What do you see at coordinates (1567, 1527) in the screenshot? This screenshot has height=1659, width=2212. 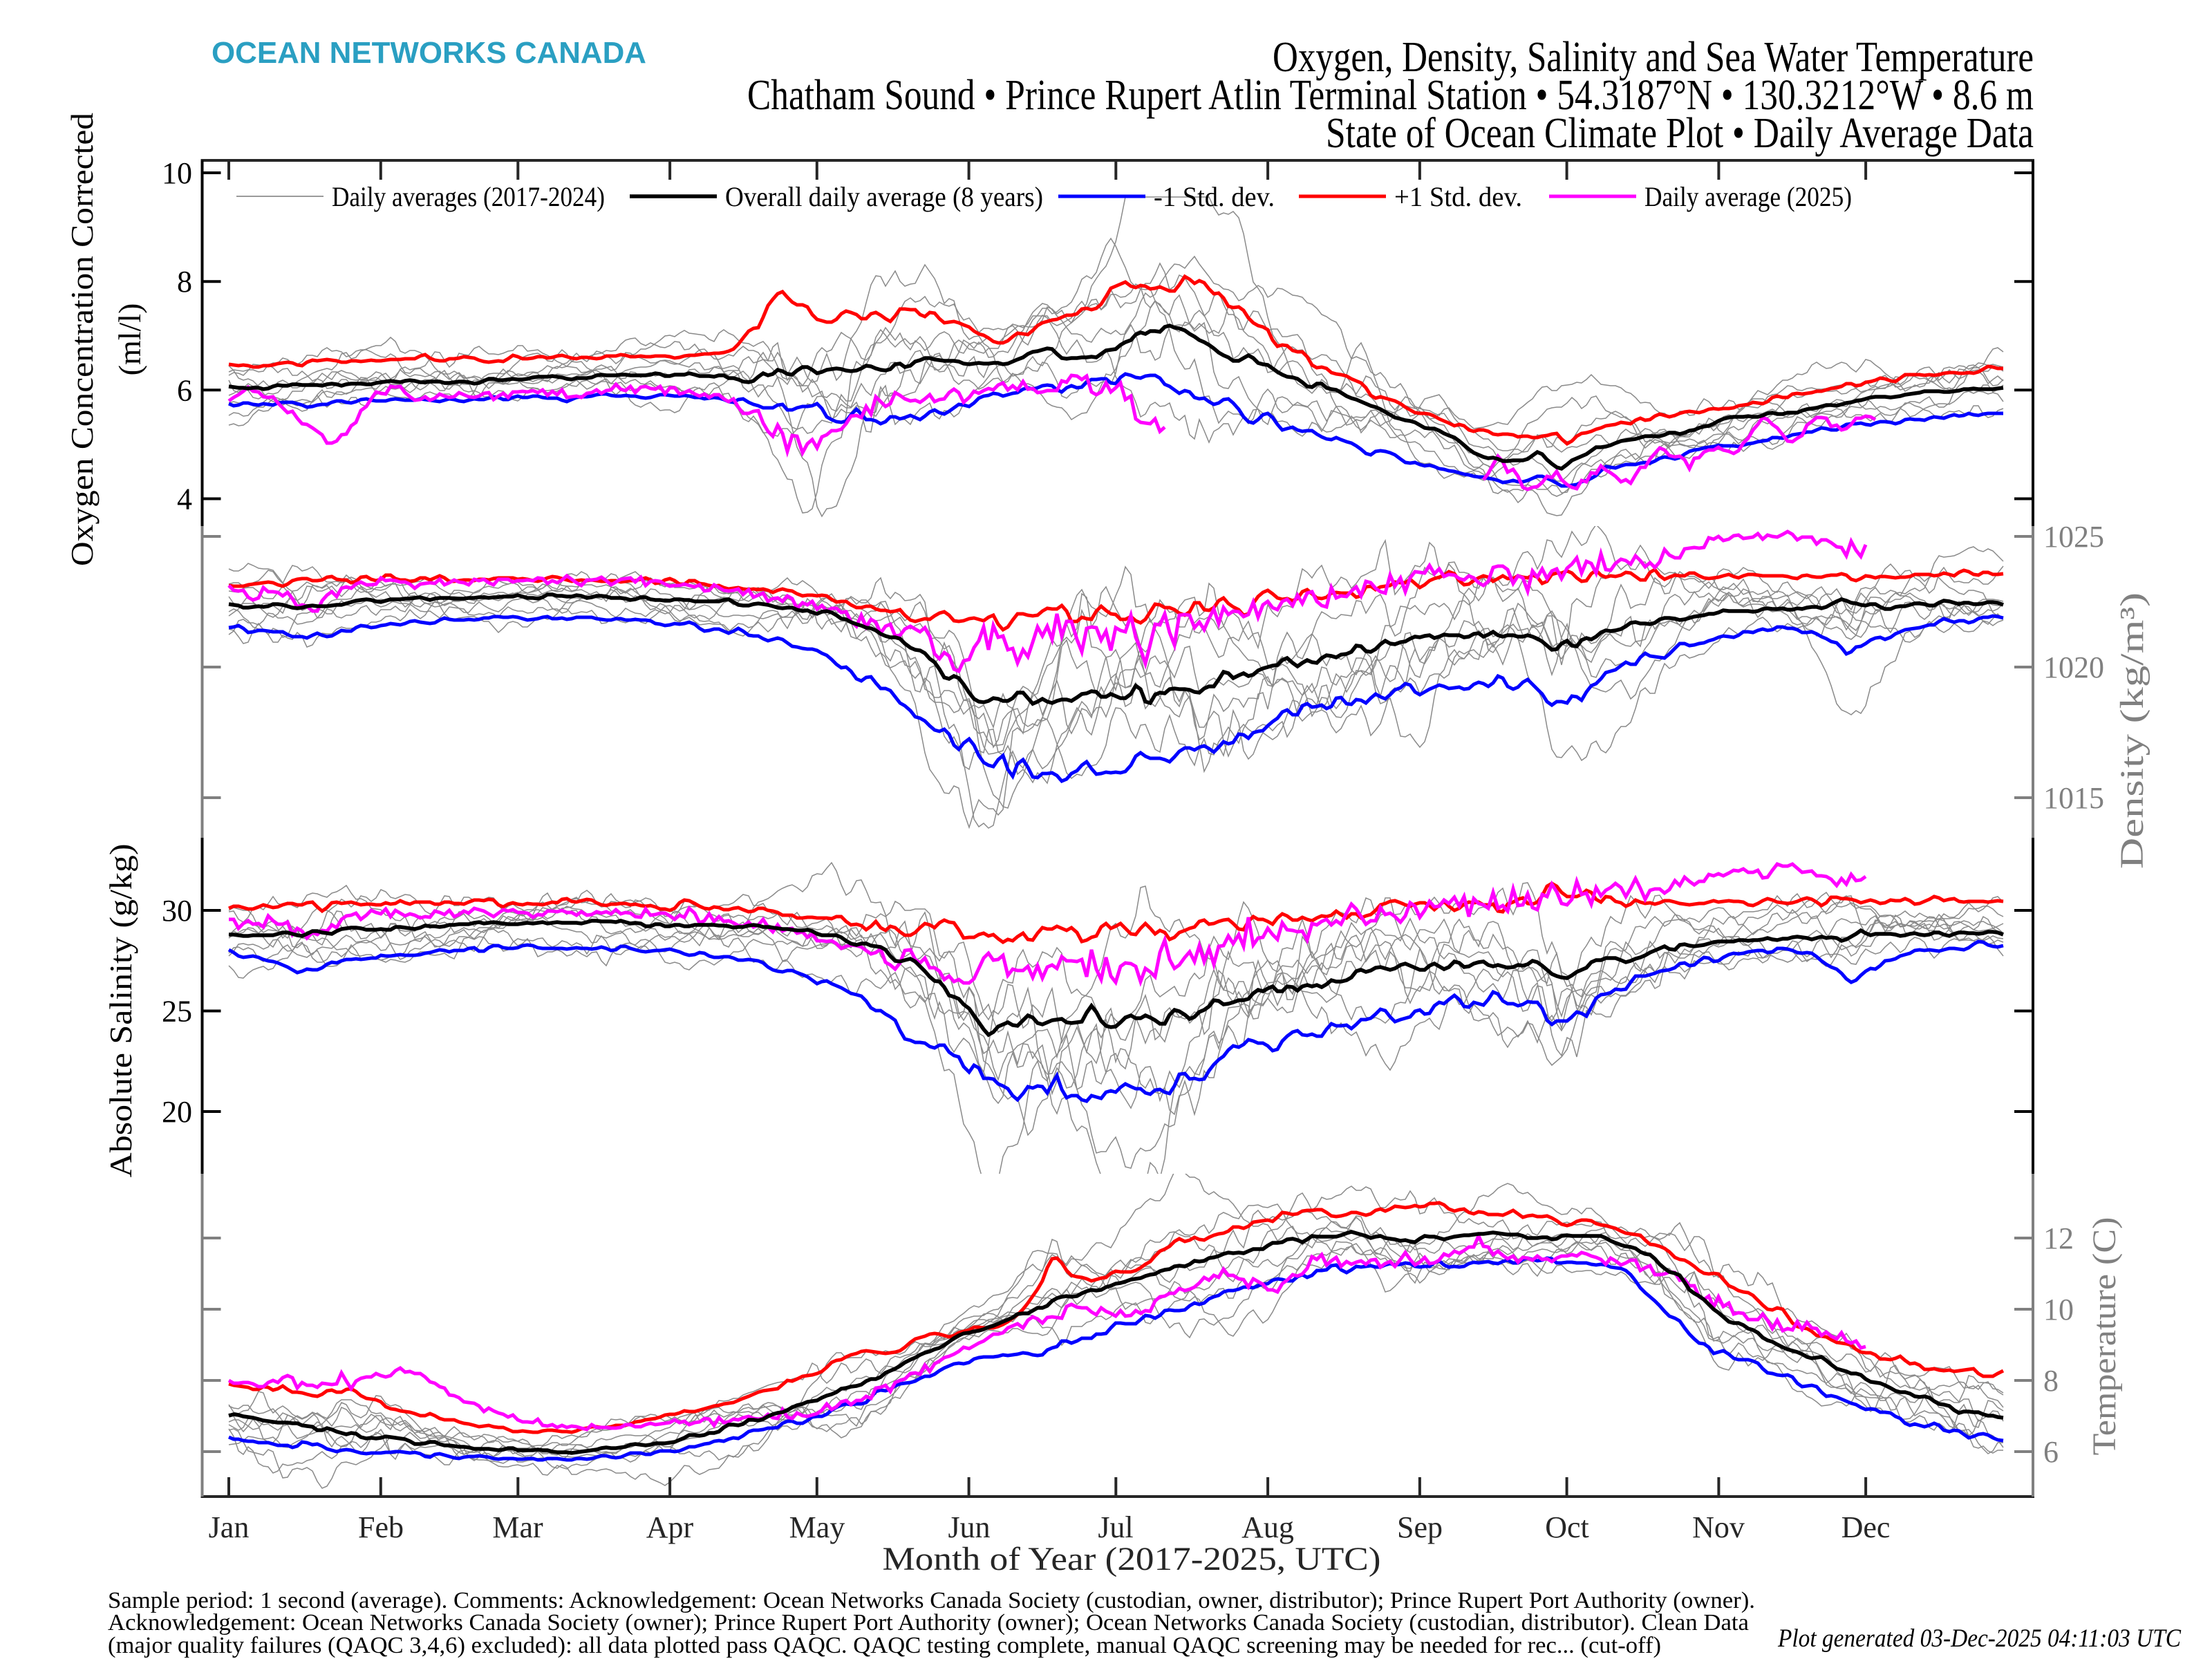 I see `svg-text: Oct` at bounding box center [1567, 1527].